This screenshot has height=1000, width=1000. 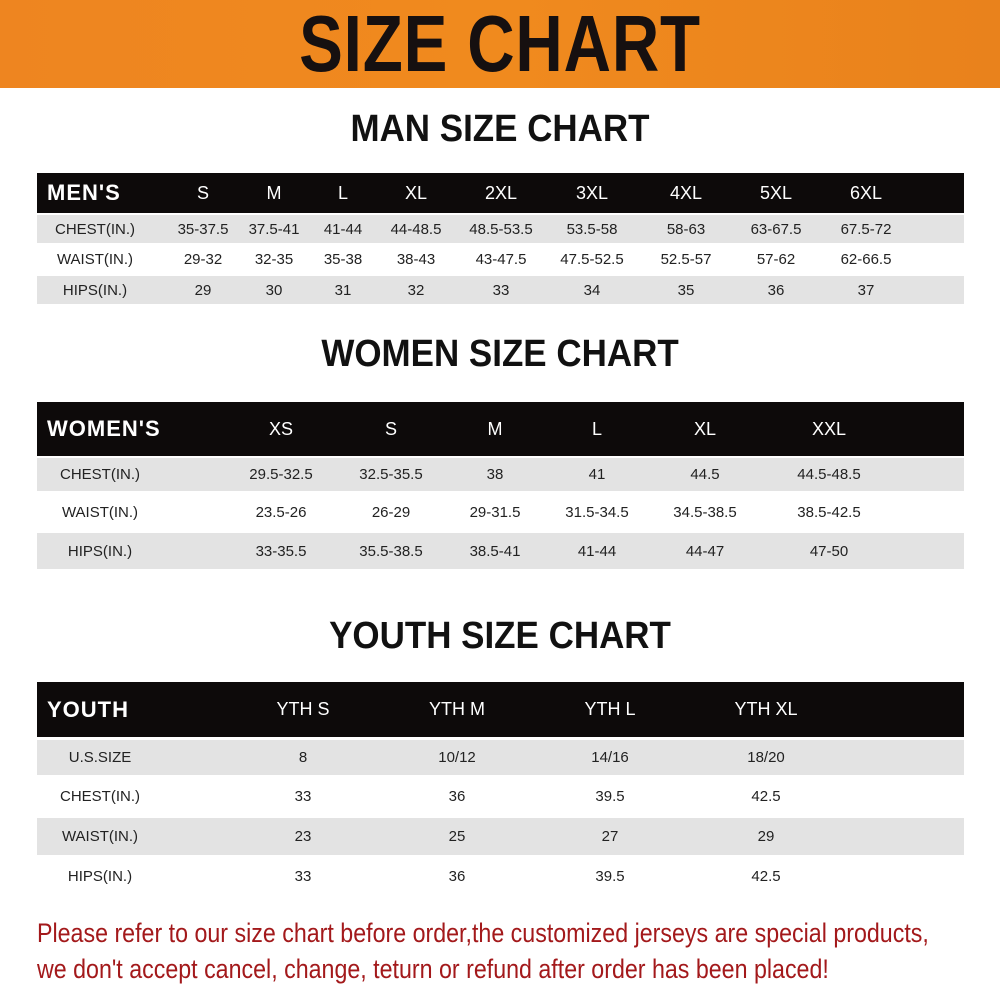 What do you see at coordinates (500, 876) in the screenshot?
I see `table-row: HIPS(IN.) 33 36 39.5 42.5` at bounding box center [500, 876].